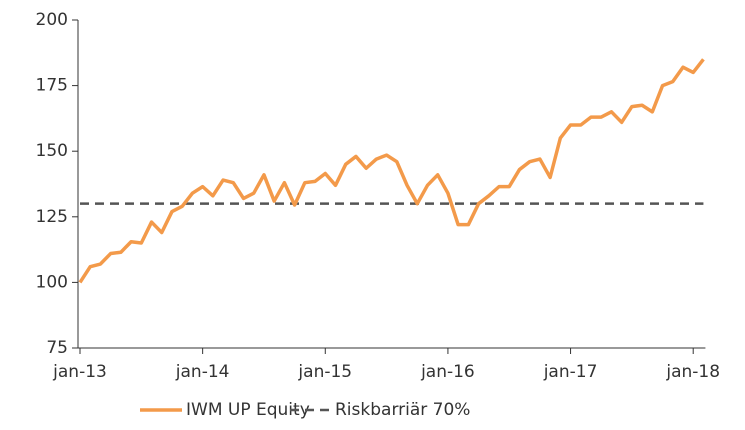  Describe the element at coordinates (52, 151) in the screenshot. I see `y-tick-label: 150` at that location.